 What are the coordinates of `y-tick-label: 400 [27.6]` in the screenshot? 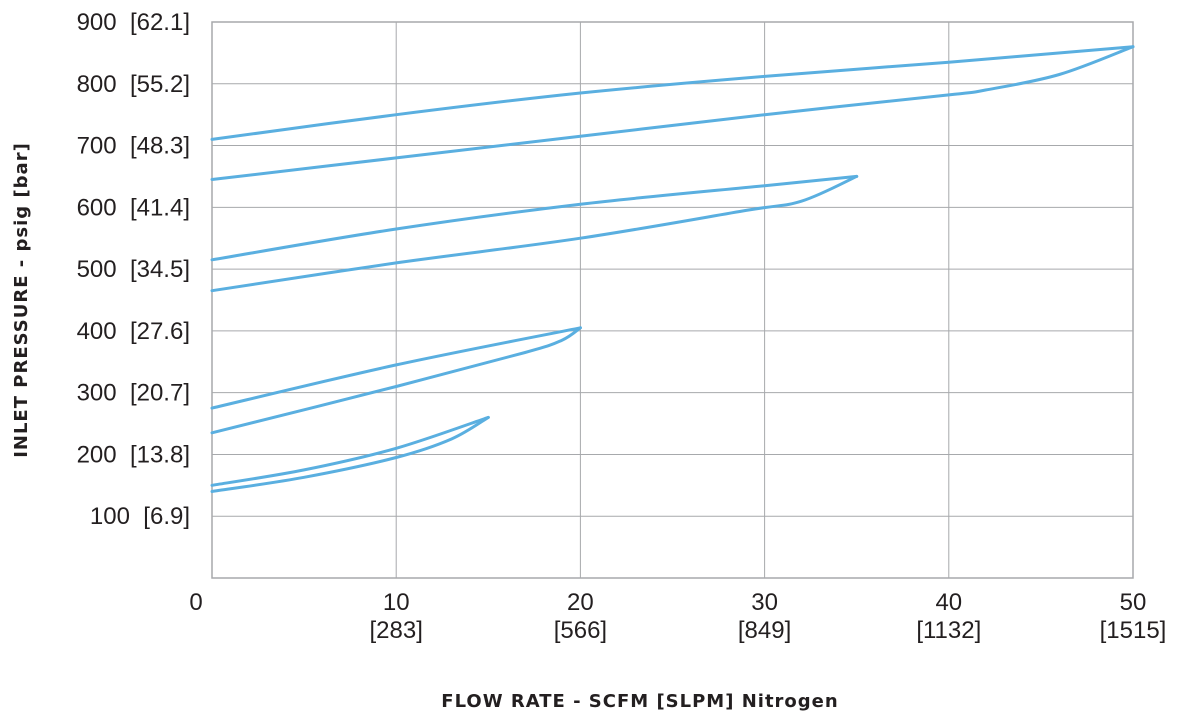 It's located at (133, 331).